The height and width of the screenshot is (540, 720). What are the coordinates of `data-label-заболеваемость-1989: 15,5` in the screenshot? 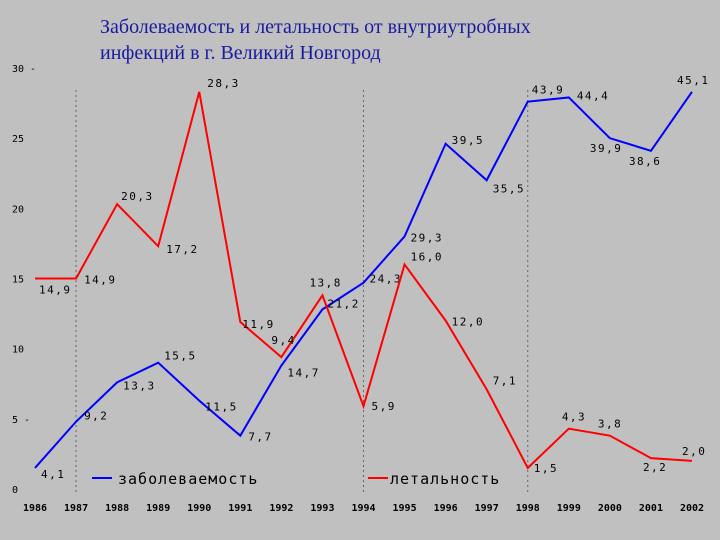 It's located at (180, 356).